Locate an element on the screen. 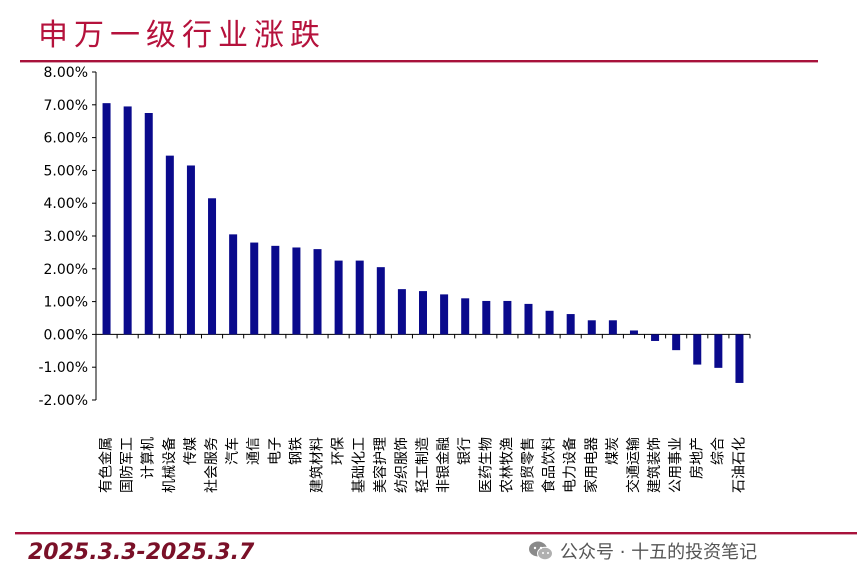 The height and width of the screenshot is (584, 865). x-tick-label: 机械设备 is located at coordinates (169, 465).